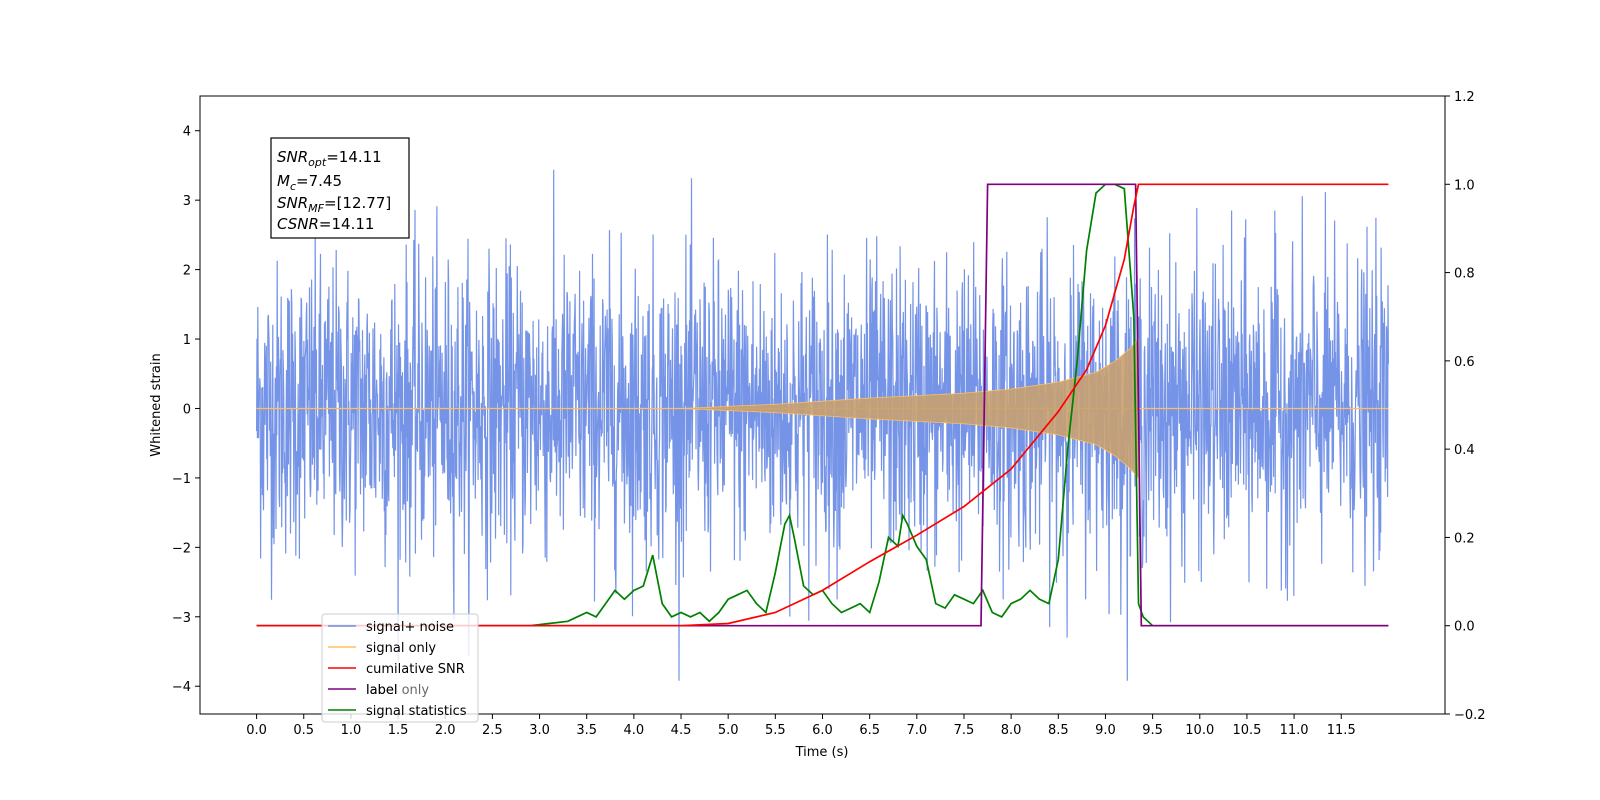 Image resolution: width=1600 pixels, height=800 pixels. What do you see at coordinates (492, 730) in the screenshot?
I see `x-tick-label: 2.5` at bounding box center [492, 730].